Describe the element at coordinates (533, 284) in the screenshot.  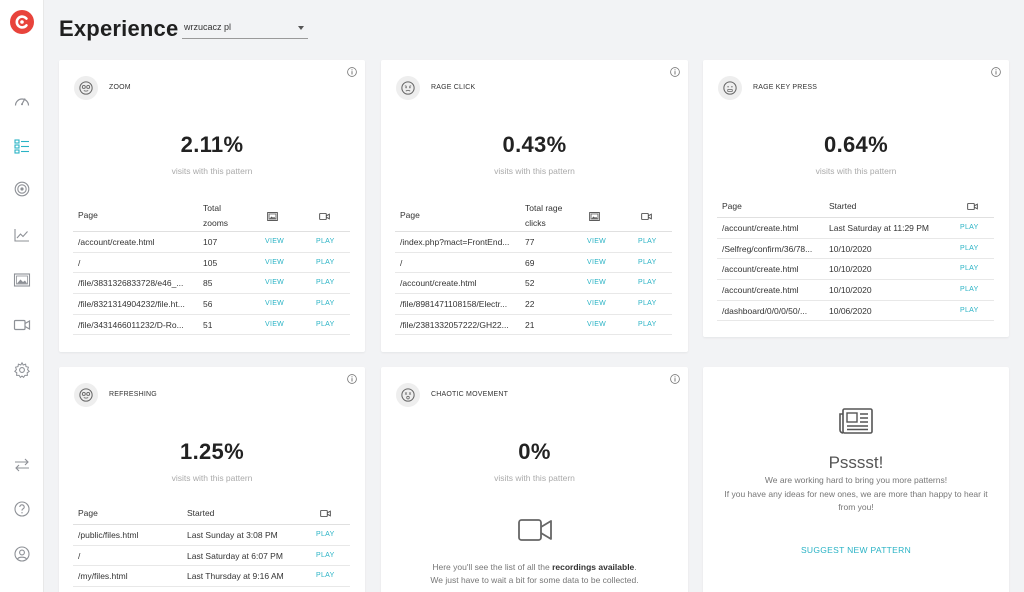
I see `table-row: /account/create.html 52 VIEW PLAY` at that location.